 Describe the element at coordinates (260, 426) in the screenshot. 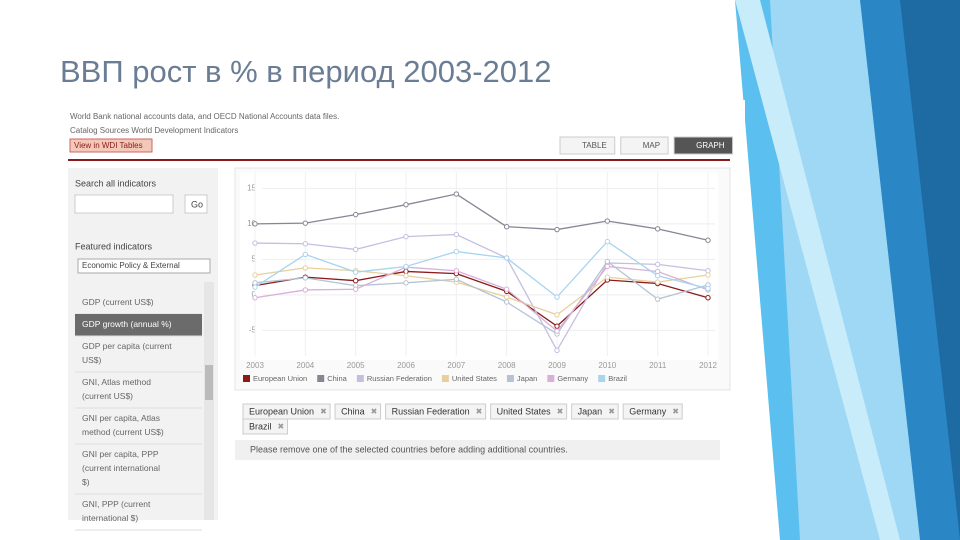

I see `country-chip-label: Brazil` at that location.